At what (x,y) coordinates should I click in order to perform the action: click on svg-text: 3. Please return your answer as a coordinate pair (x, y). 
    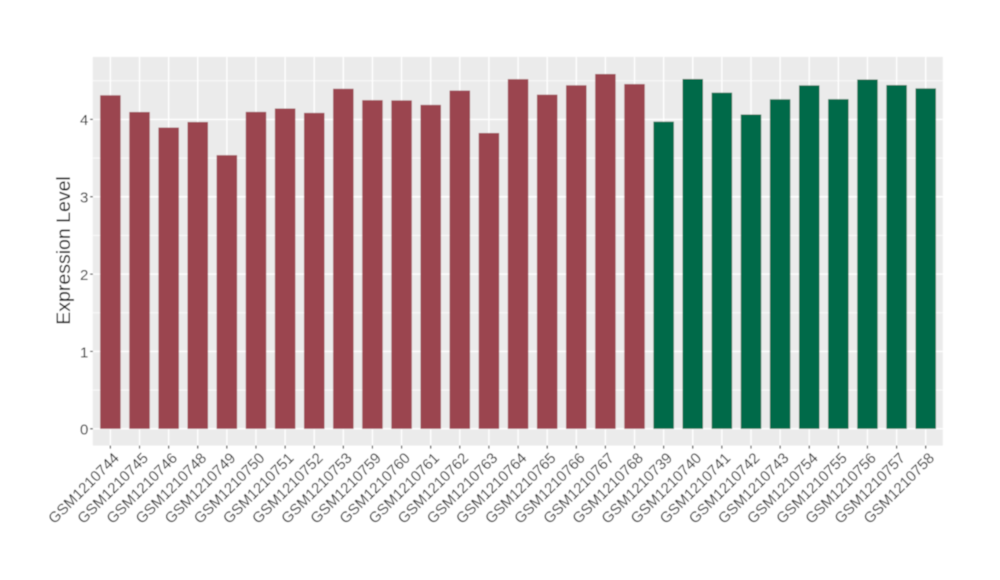
    Looking at the image, I should click on (84, 198).